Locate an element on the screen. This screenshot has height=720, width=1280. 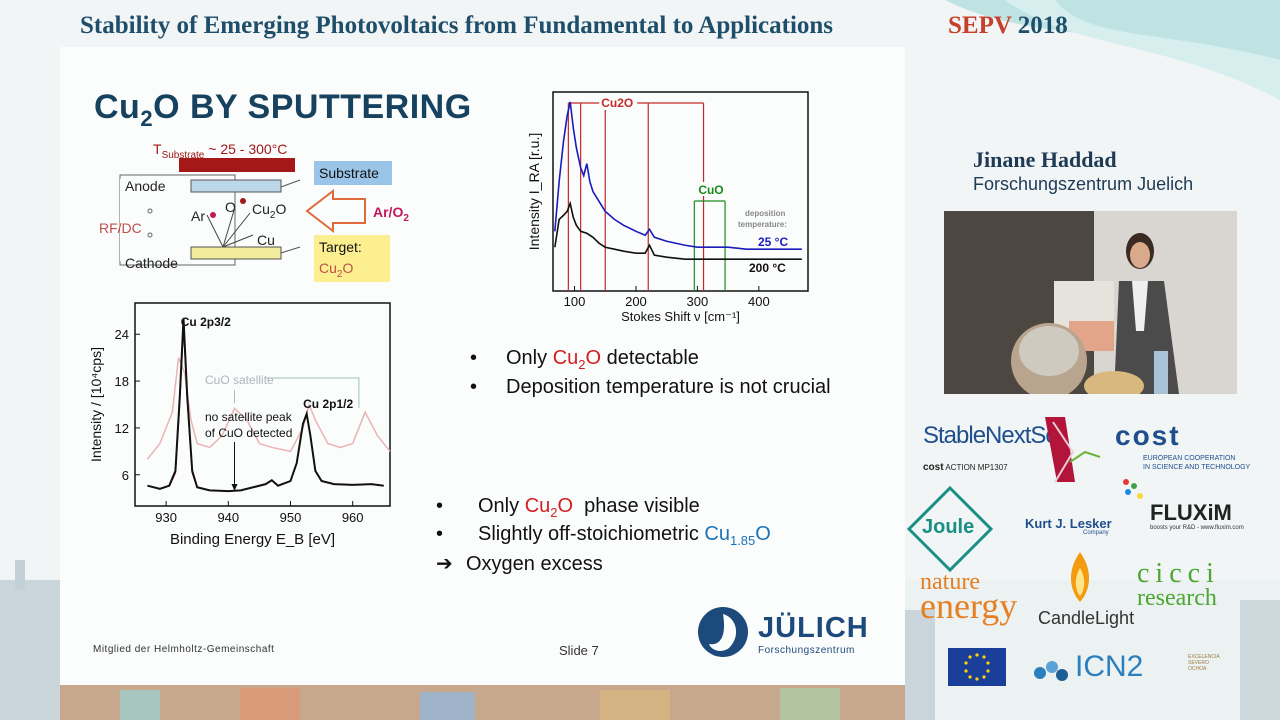
xps-bullet-3: ➔ Oxygen excess is located at coordinates (519, 563).